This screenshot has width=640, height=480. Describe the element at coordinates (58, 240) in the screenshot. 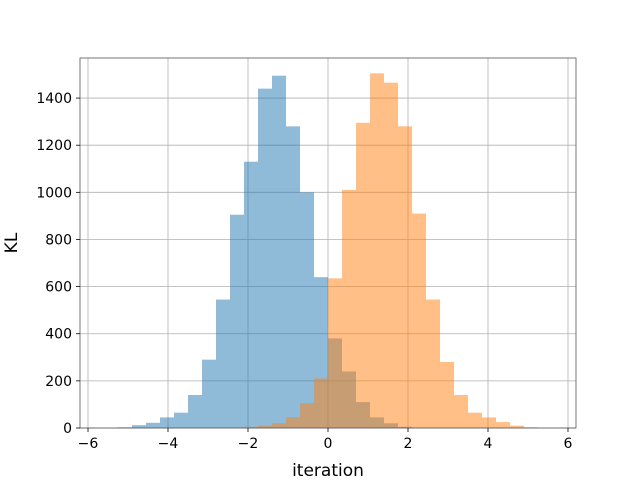

I see `y-tick-label-4: 800` at that location.